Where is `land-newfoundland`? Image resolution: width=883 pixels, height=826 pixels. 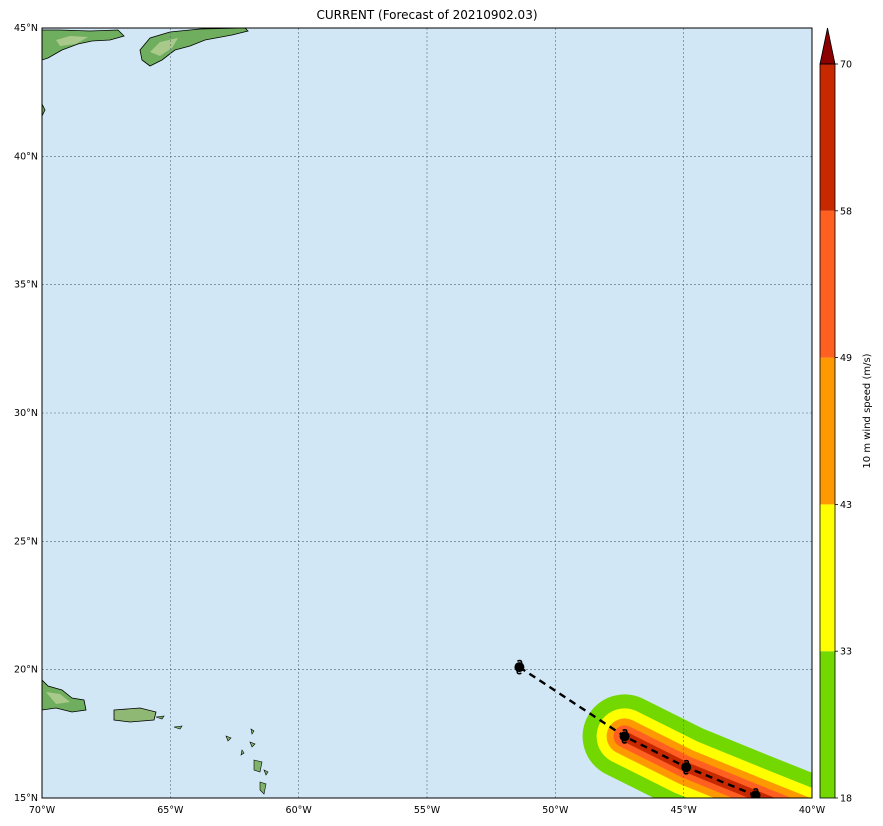
land-newfoundland is located at coordinates (194, 47).